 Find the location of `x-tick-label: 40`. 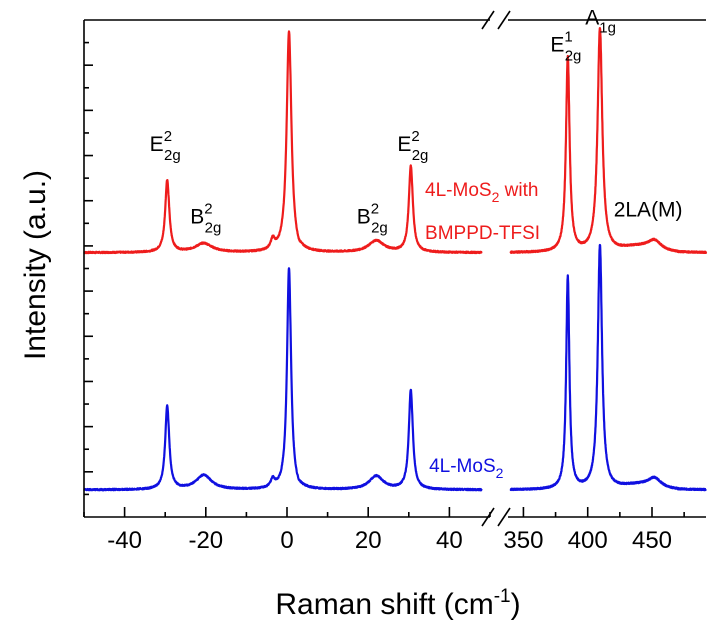

x-tick-label: 40 is located at coordinates (449, 540).